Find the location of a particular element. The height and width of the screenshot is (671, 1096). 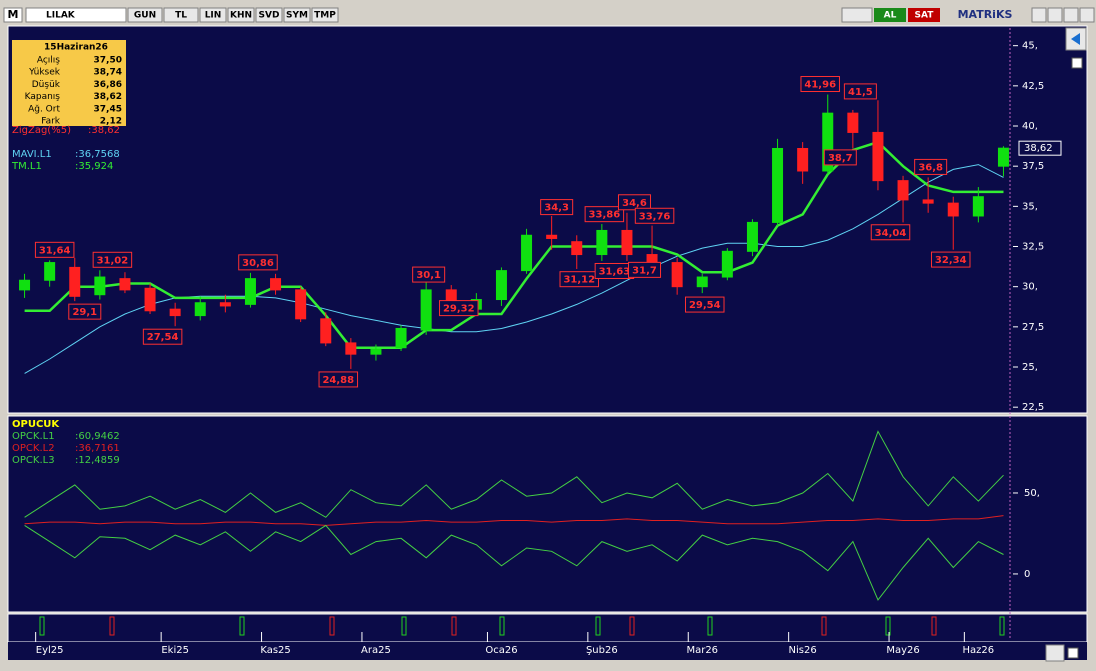

zigzag-label: 41,5 is located at coordinates (860, 92).